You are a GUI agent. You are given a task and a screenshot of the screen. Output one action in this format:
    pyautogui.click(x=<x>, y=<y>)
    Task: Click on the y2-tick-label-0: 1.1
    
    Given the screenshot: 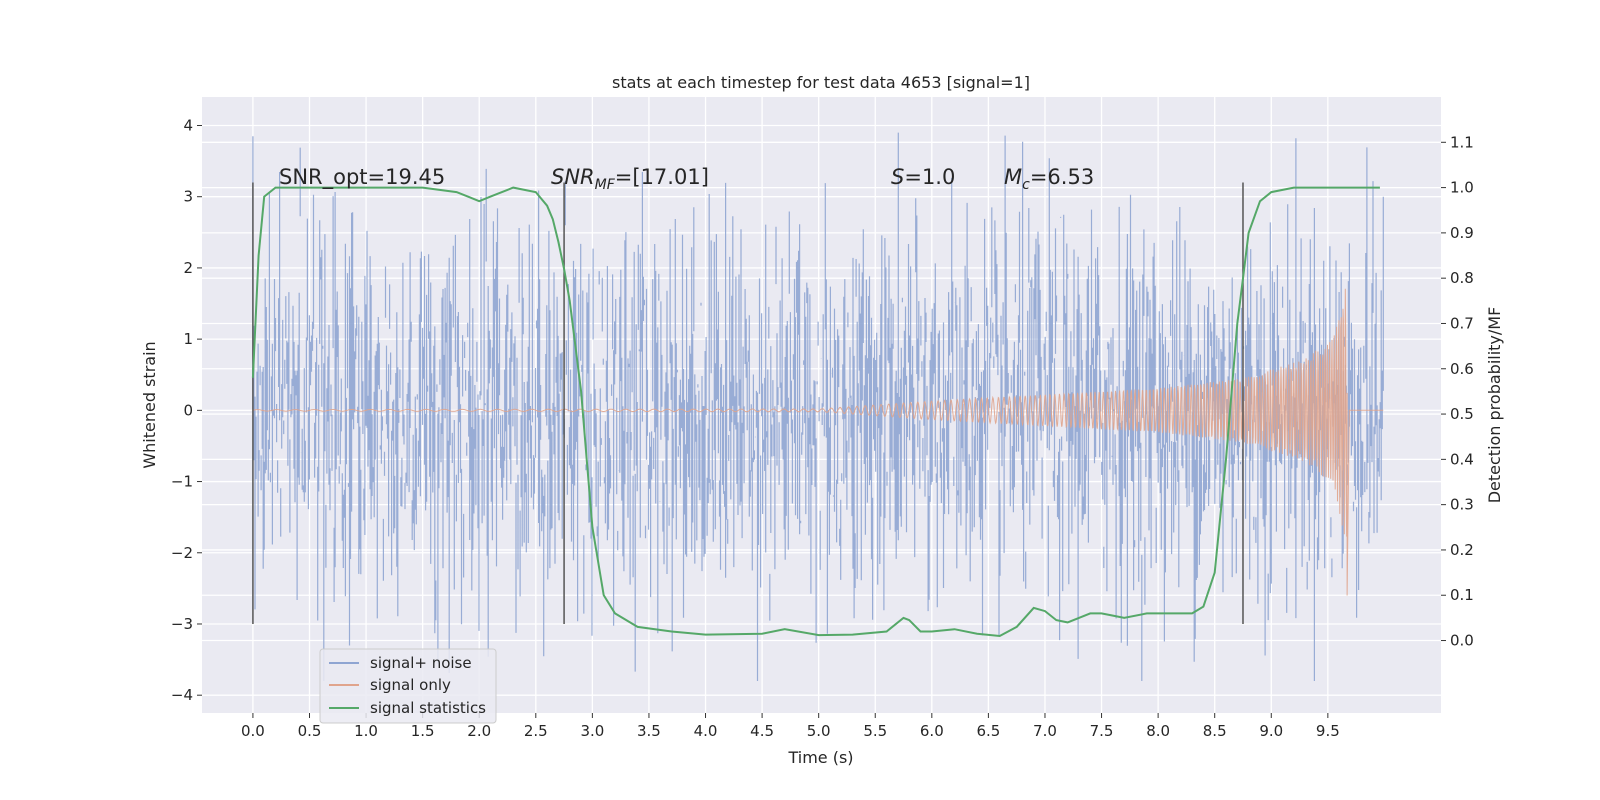 What is the action you would take?
    pyautogui.click(x=1462, y=142)
    